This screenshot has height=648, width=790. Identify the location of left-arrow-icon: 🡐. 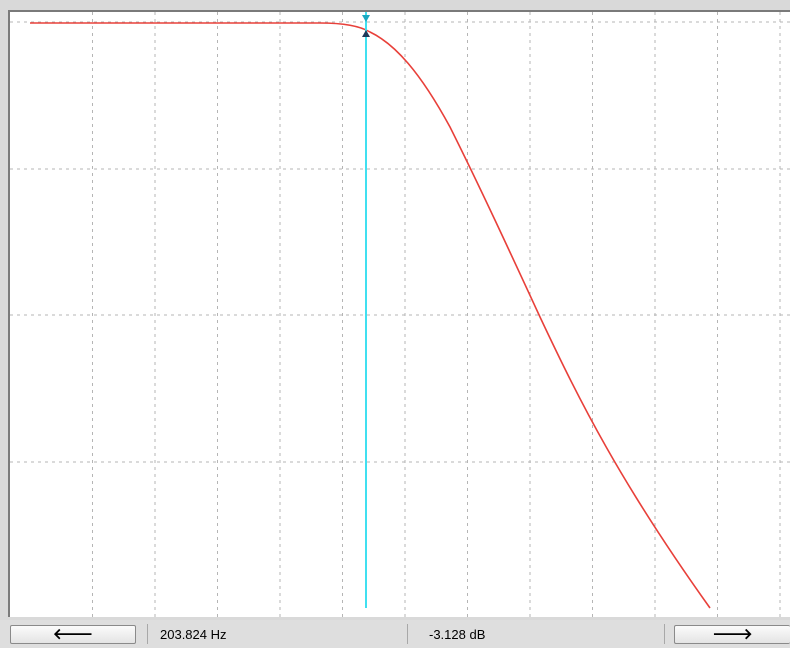
(73, 634).